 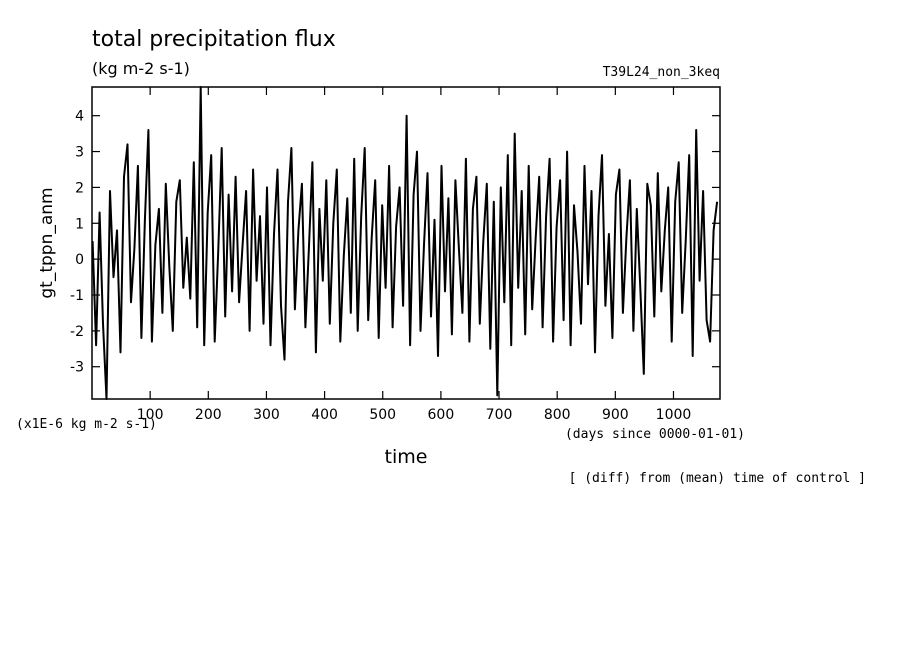 What do you see at coordinates (79, 224) in the screenshot?
I see `y-tick-label: 1` at bounding box center [79, 224].